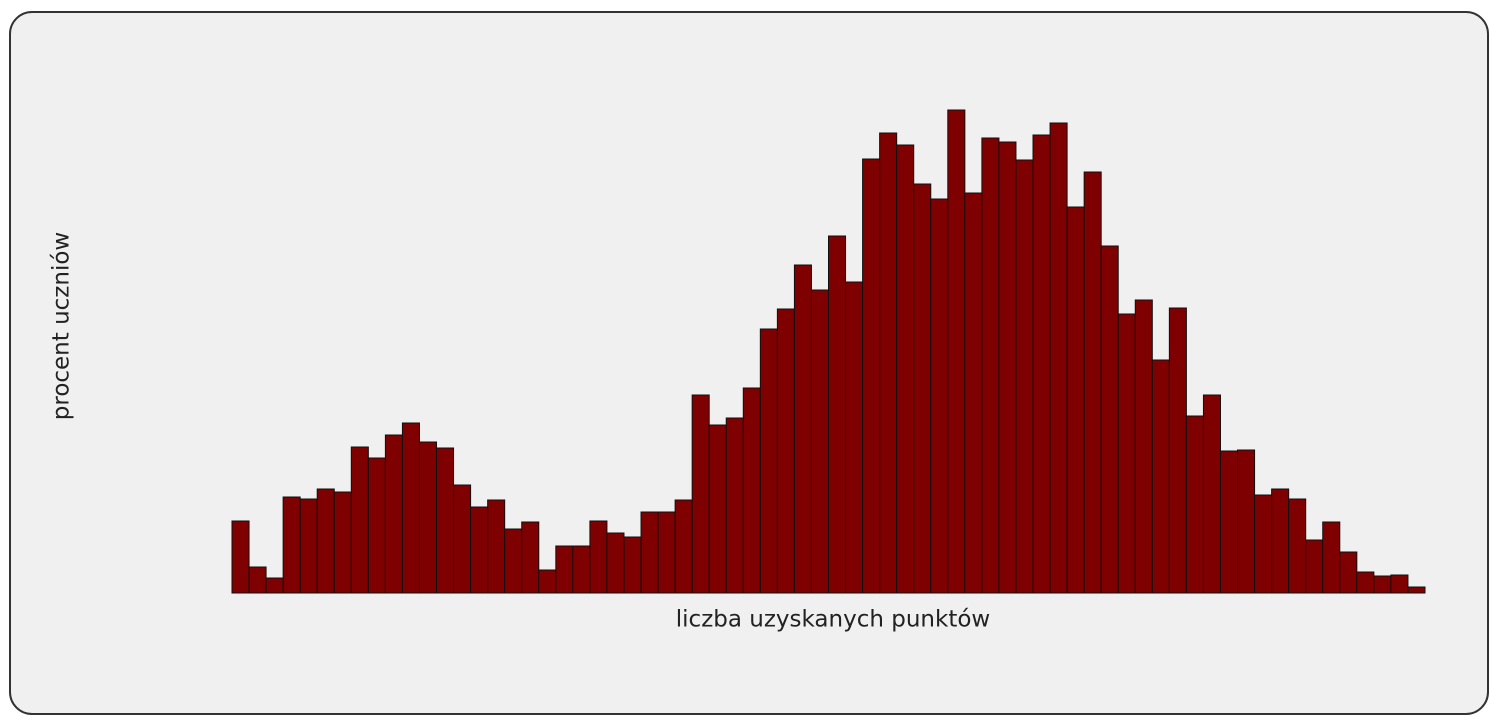  I want to click on y-axis-label: procent uczniów, so click(62, 326).